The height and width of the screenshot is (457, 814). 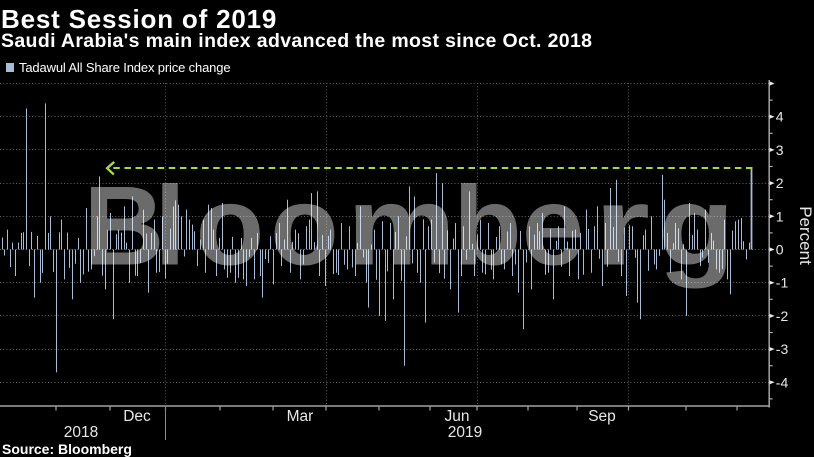 I want to click on svg-text: Dec, so click(x=137, y=416).